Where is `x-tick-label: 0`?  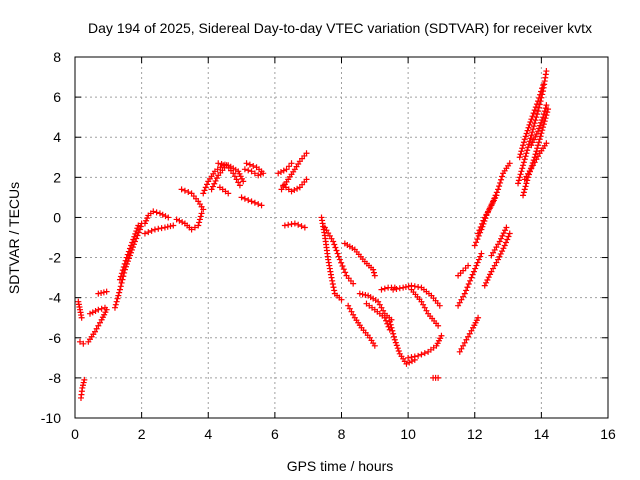 x-tick-label: 0 is located at coordinates (75, 434).